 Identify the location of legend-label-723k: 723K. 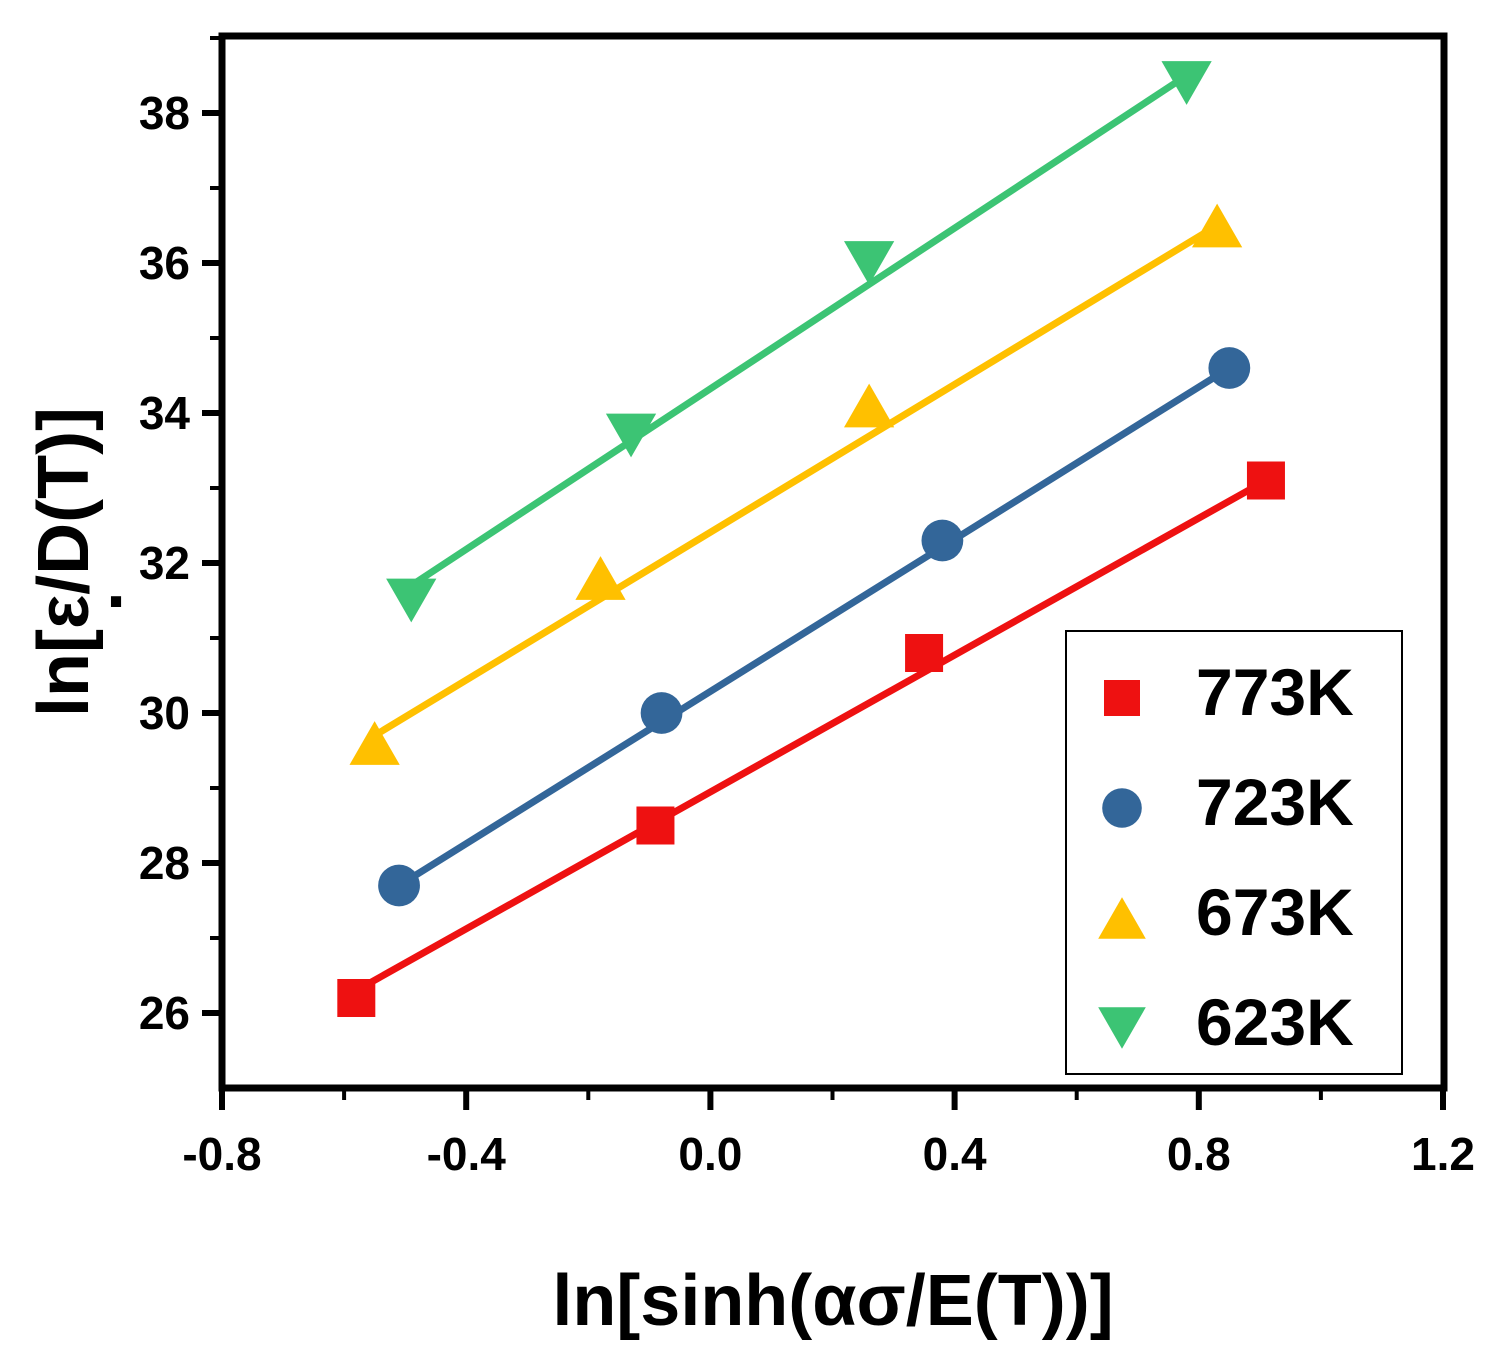
(1275, 802).